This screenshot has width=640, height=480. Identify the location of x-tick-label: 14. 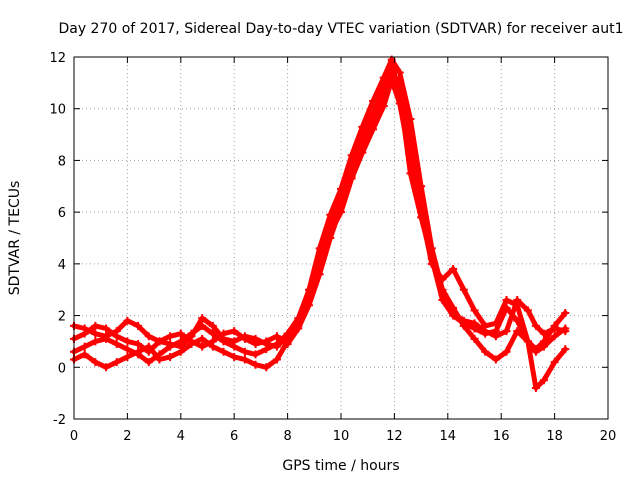
(448, 436).